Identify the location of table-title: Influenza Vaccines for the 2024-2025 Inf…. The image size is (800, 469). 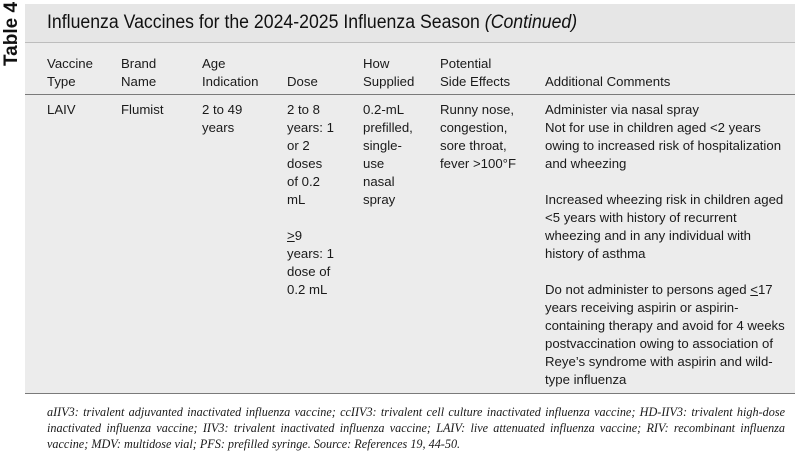
(312, 23).